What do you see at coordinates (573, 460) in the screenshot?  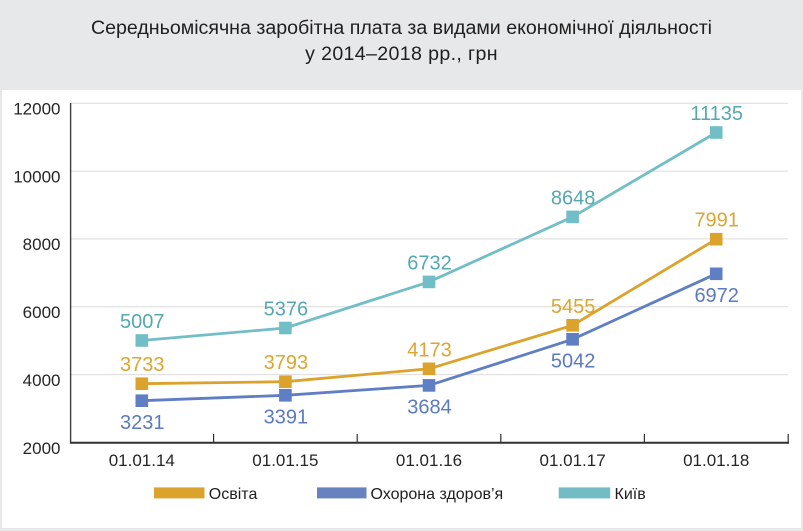 I see `svg-text: 01.01.17` at bounding box center [573, 460].